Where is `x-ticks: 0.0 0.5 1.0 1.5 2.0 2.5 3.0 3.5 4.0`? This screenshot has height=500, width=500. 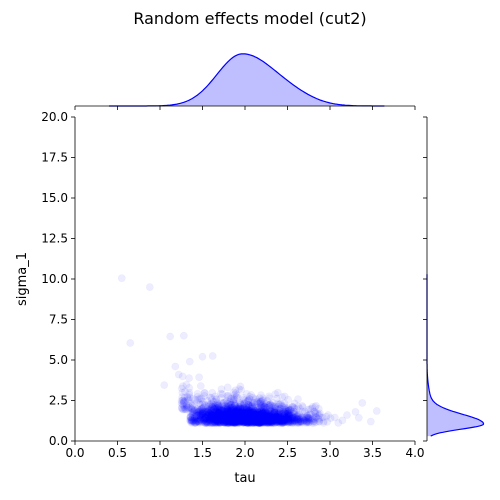
x-ticks: 0.0 0.5 1.0 1.5 2.0 2.5 3.0 3.5 4.0 is located at coordinates (245, 450).